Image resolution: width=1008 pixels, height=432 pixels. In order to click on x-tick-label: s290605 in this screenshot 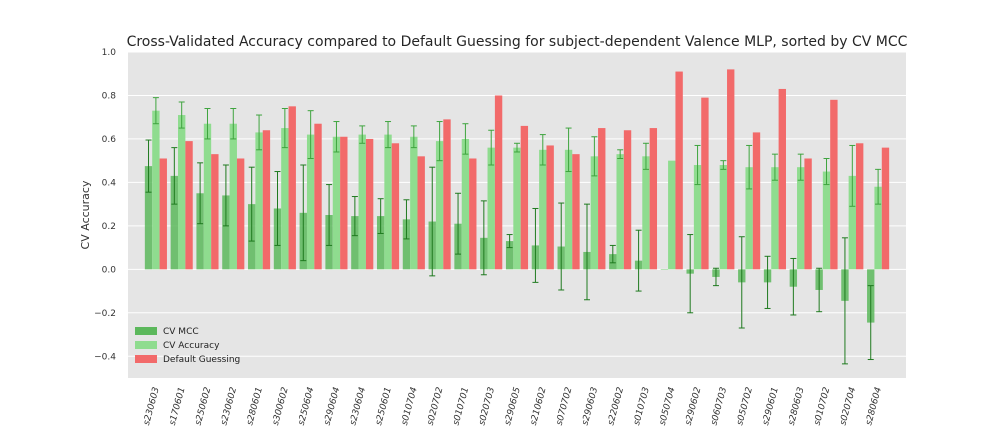, I will do `click(513, 406)`.